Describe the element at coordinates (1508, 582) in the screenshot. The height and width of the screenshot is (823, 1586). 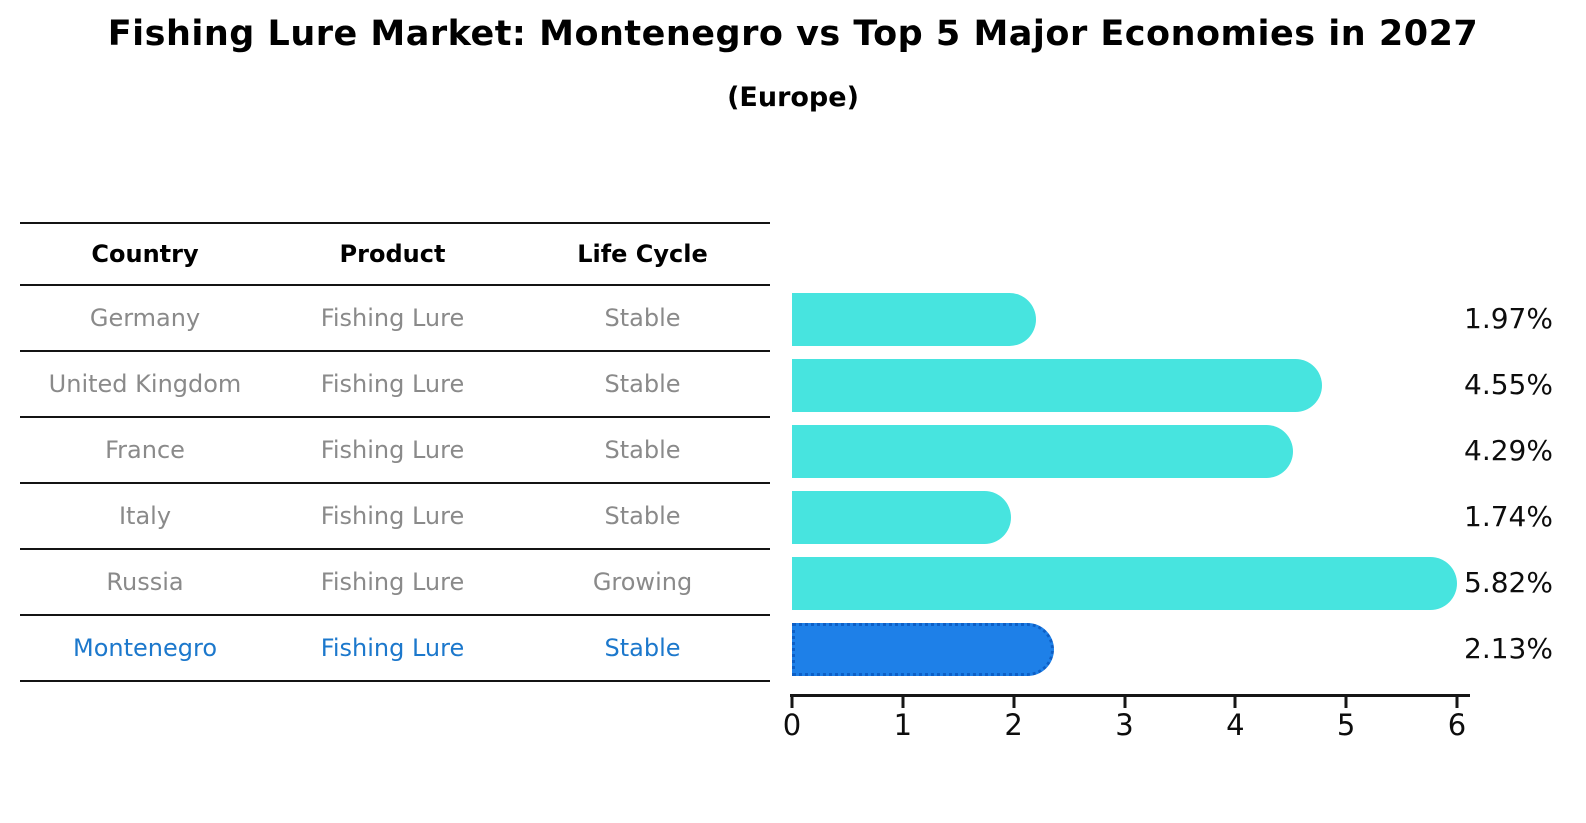
I see `bar-value-label: 5.82%` at that location.